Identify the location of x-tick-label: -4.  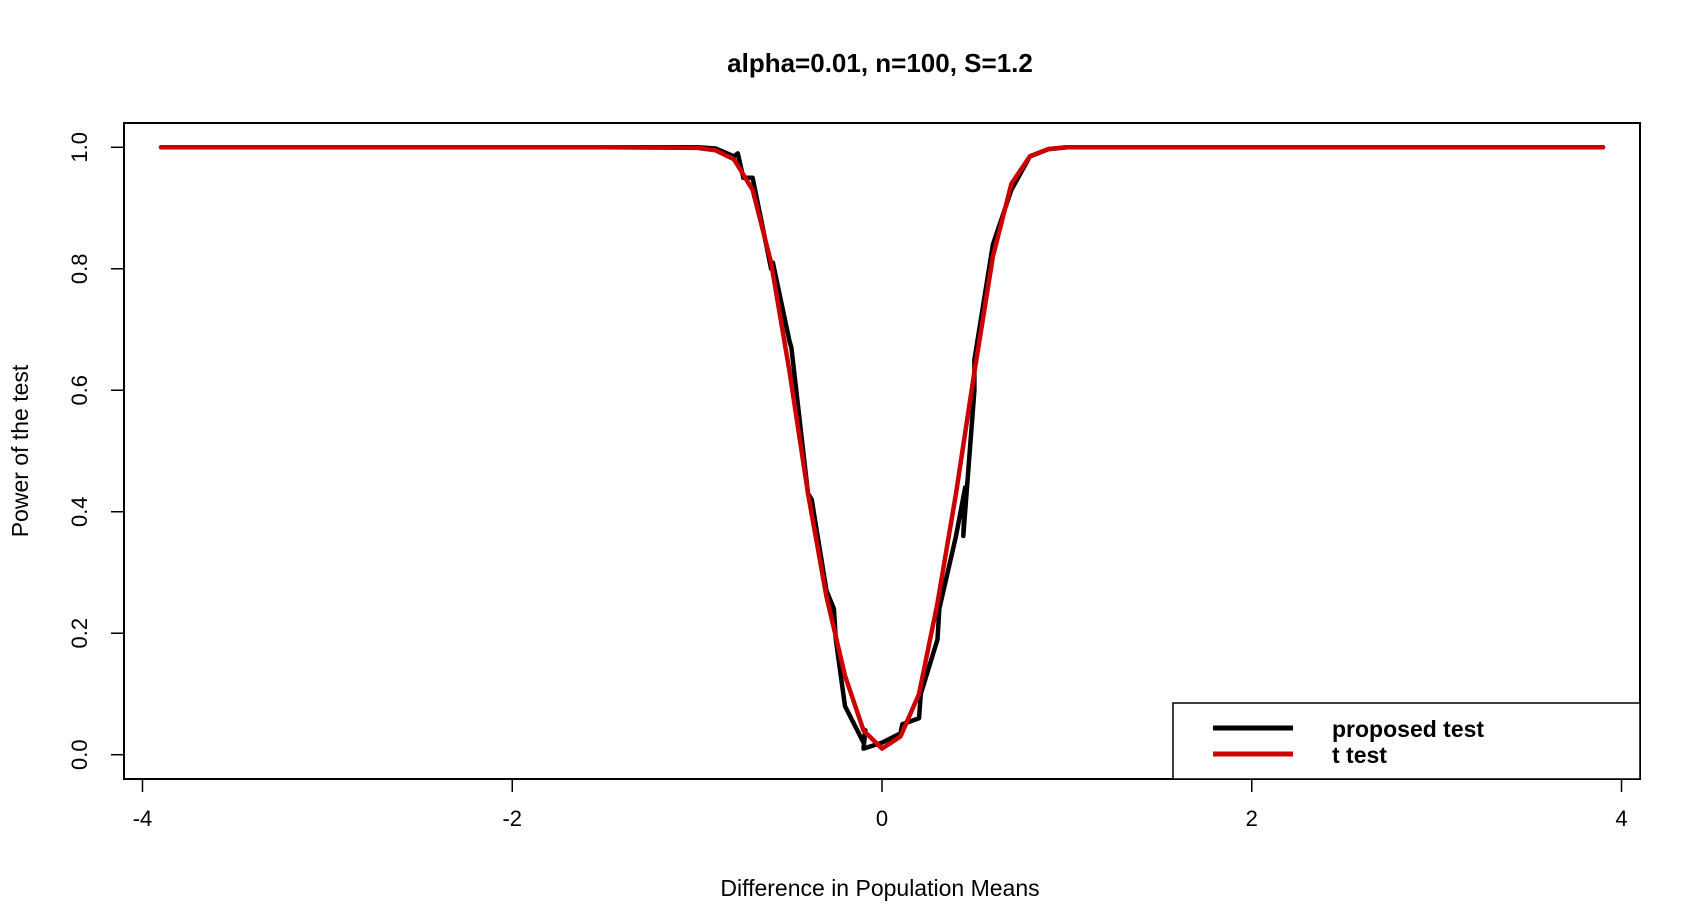
(143, 818).